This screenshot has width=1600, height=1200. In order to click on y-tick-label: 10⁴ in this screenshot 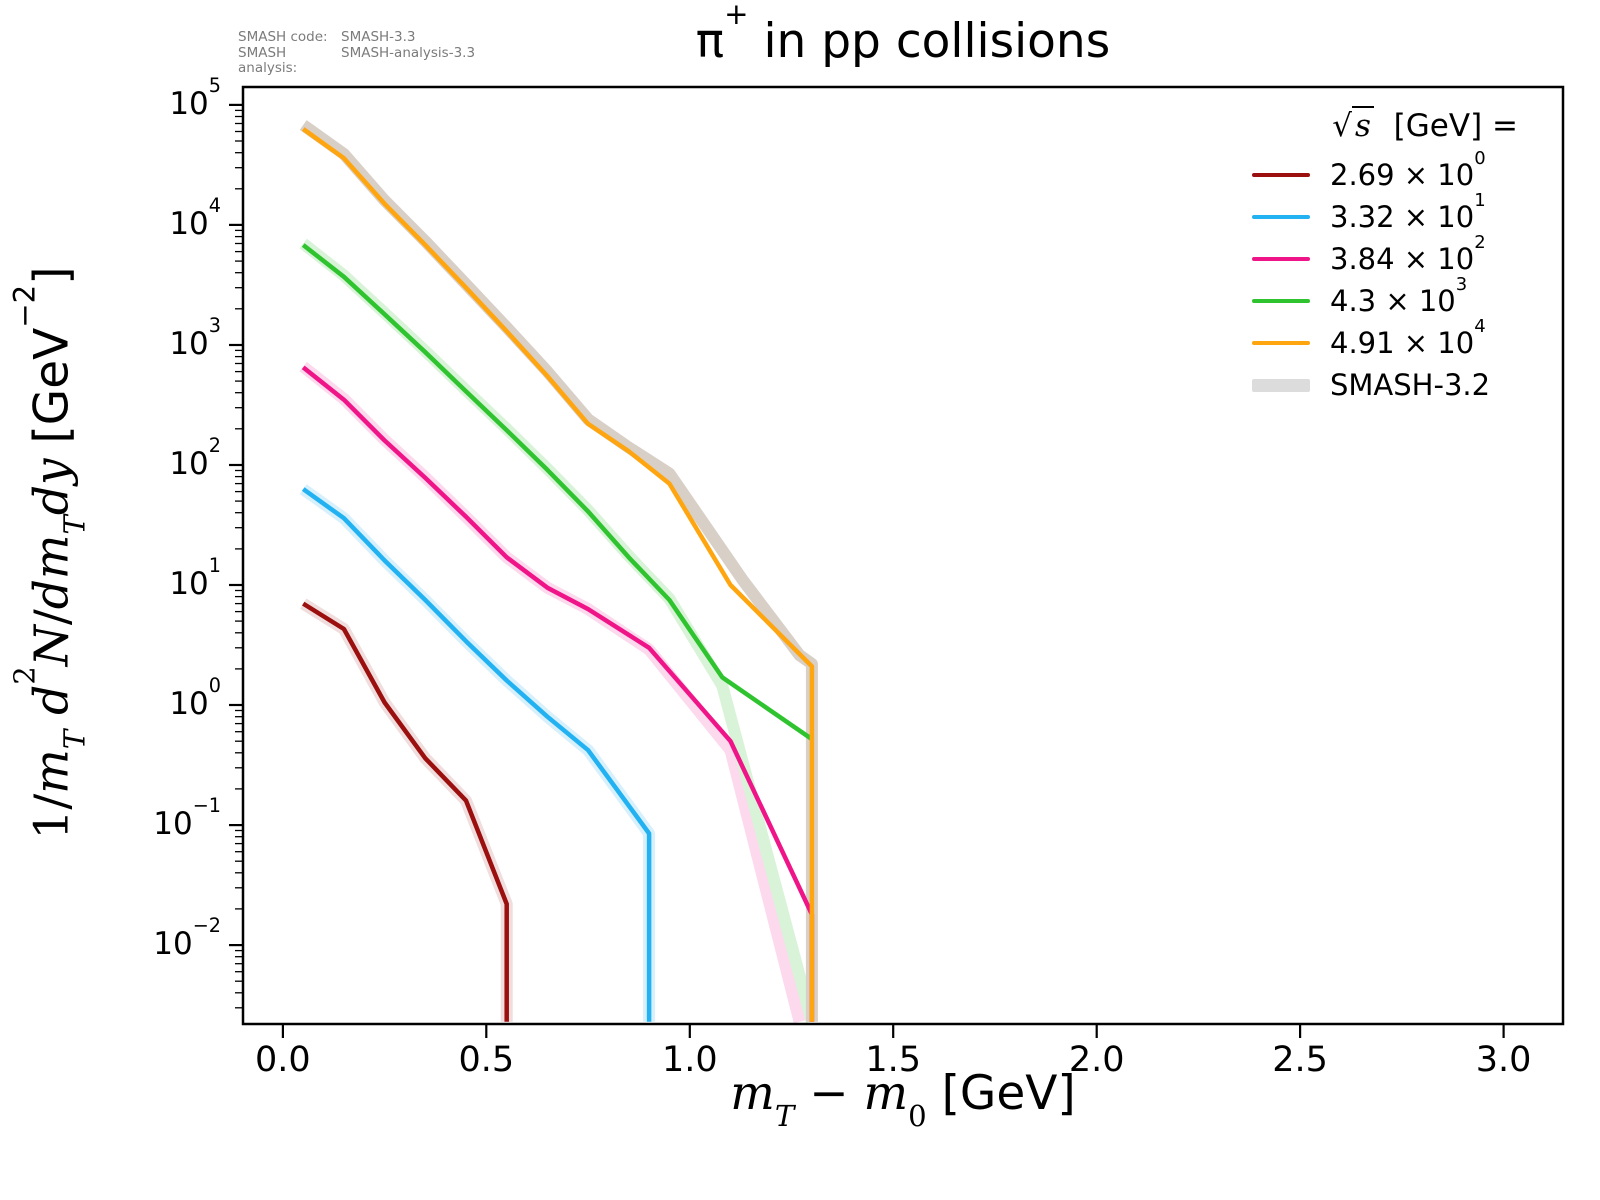, I will do `click(195, 218)`.